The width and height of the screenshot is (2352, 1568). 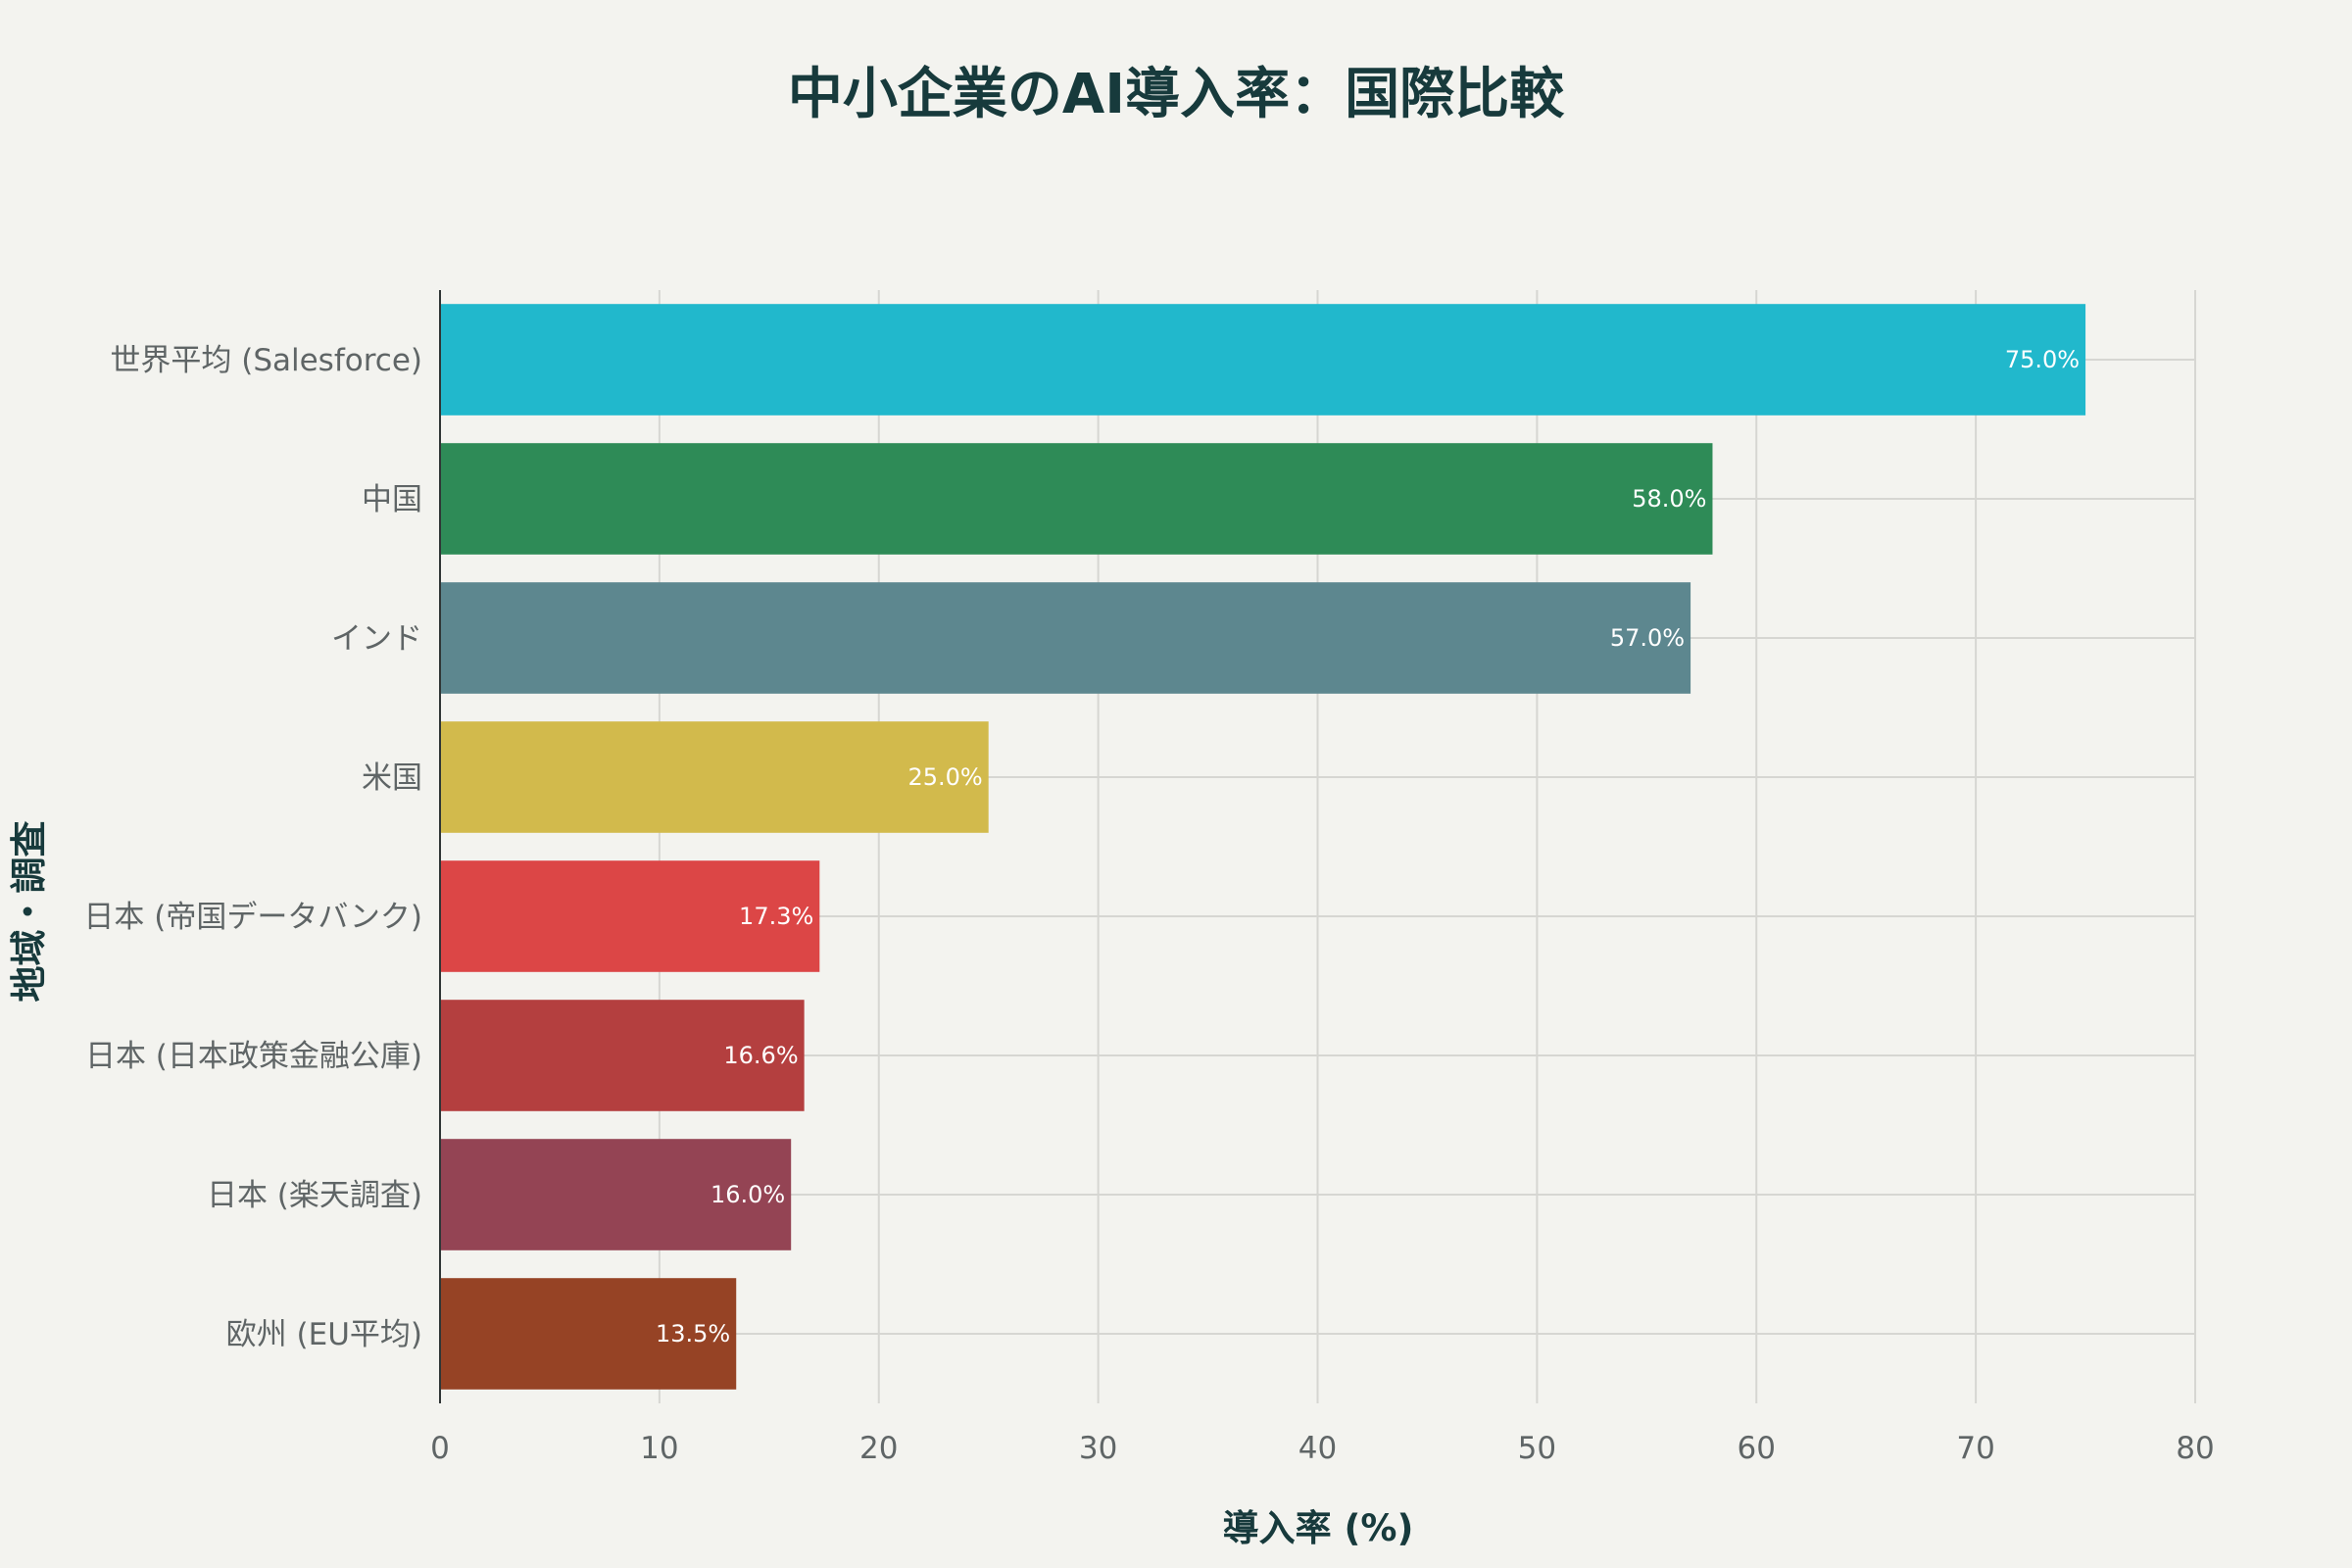 I want to click on x-tick-label: 60, so click(x=1757, y=1448).